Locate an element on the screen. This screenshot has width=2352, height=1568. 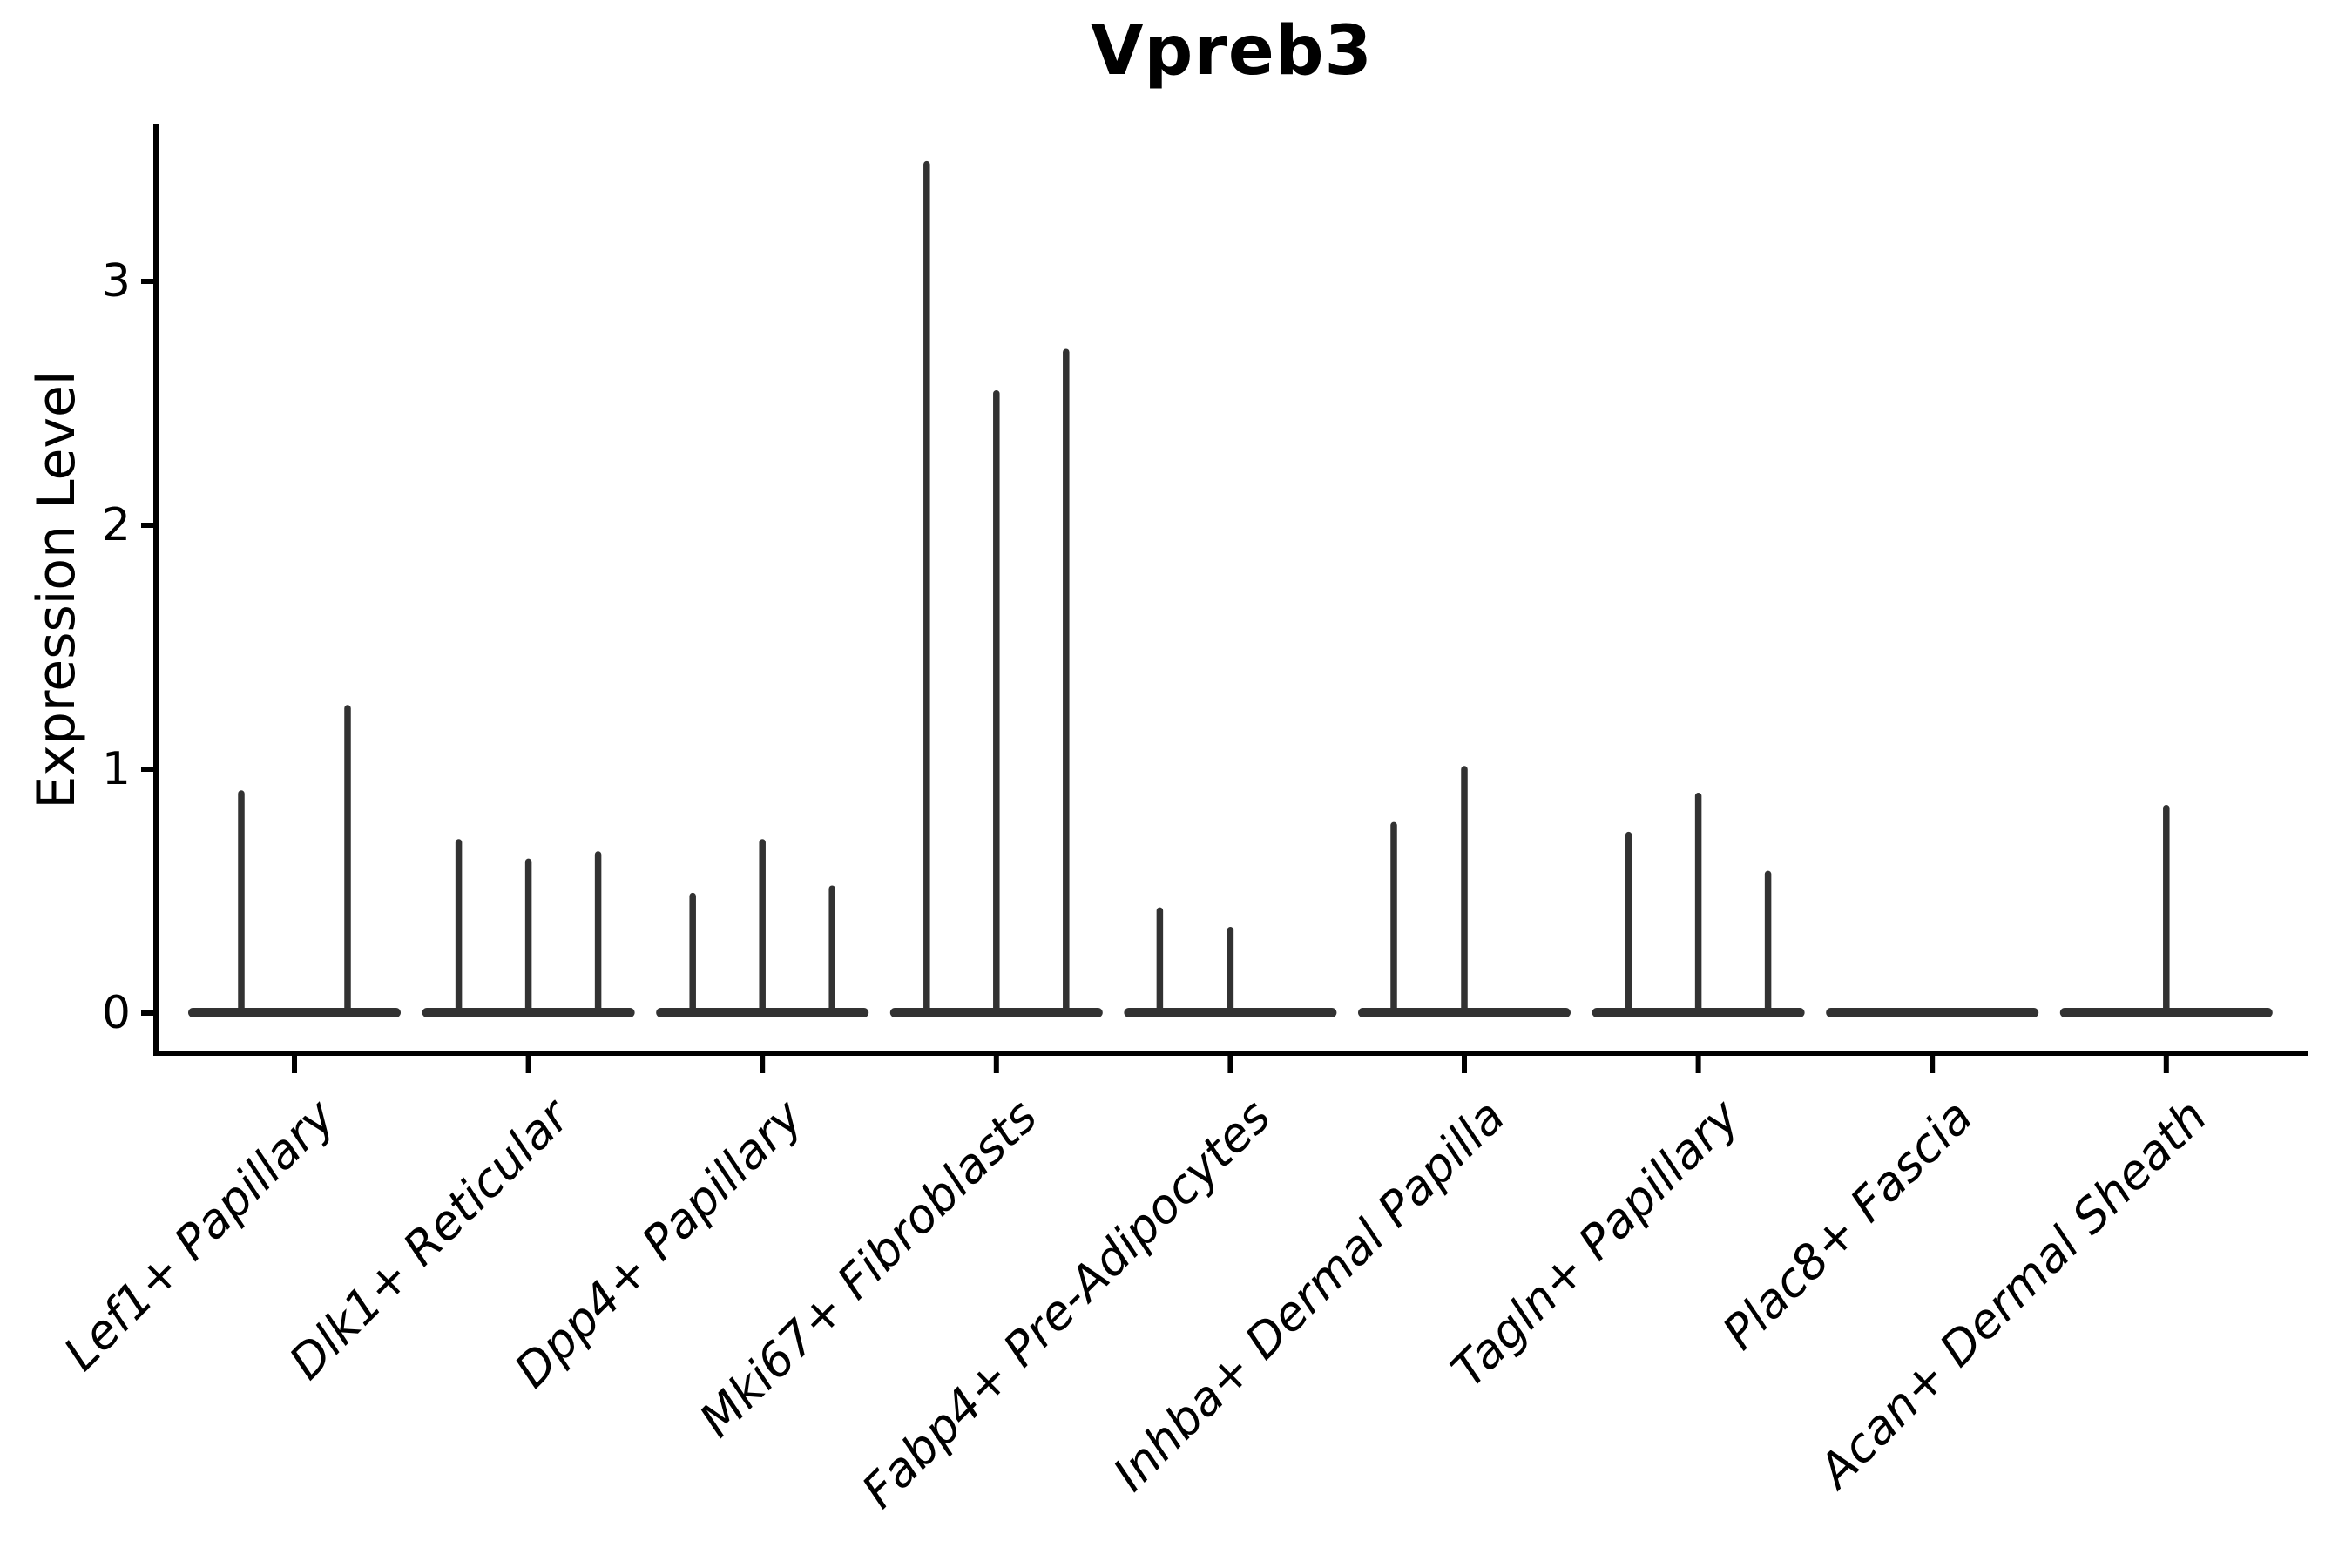
y-tick-label-3: 3 is located at coordinates (116, 281).